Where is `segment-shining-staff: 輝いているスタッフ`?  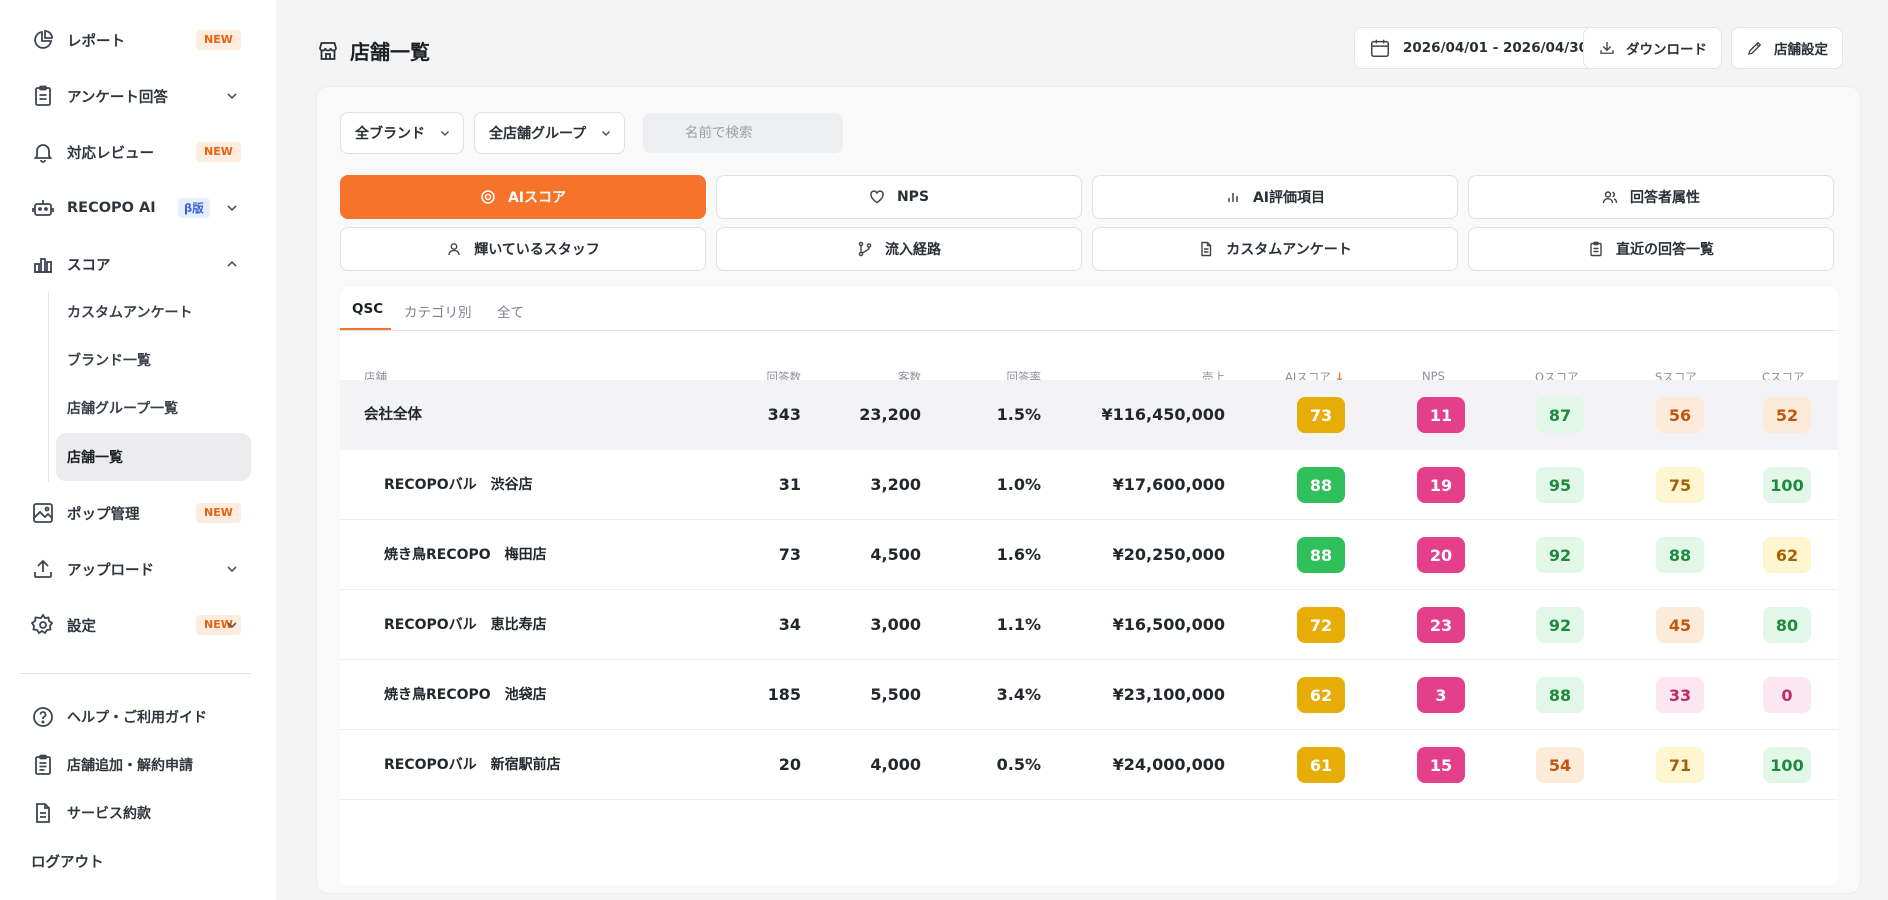
segment-shining-staff: 輝いているスタッフ is located at coordinates (523, 249).